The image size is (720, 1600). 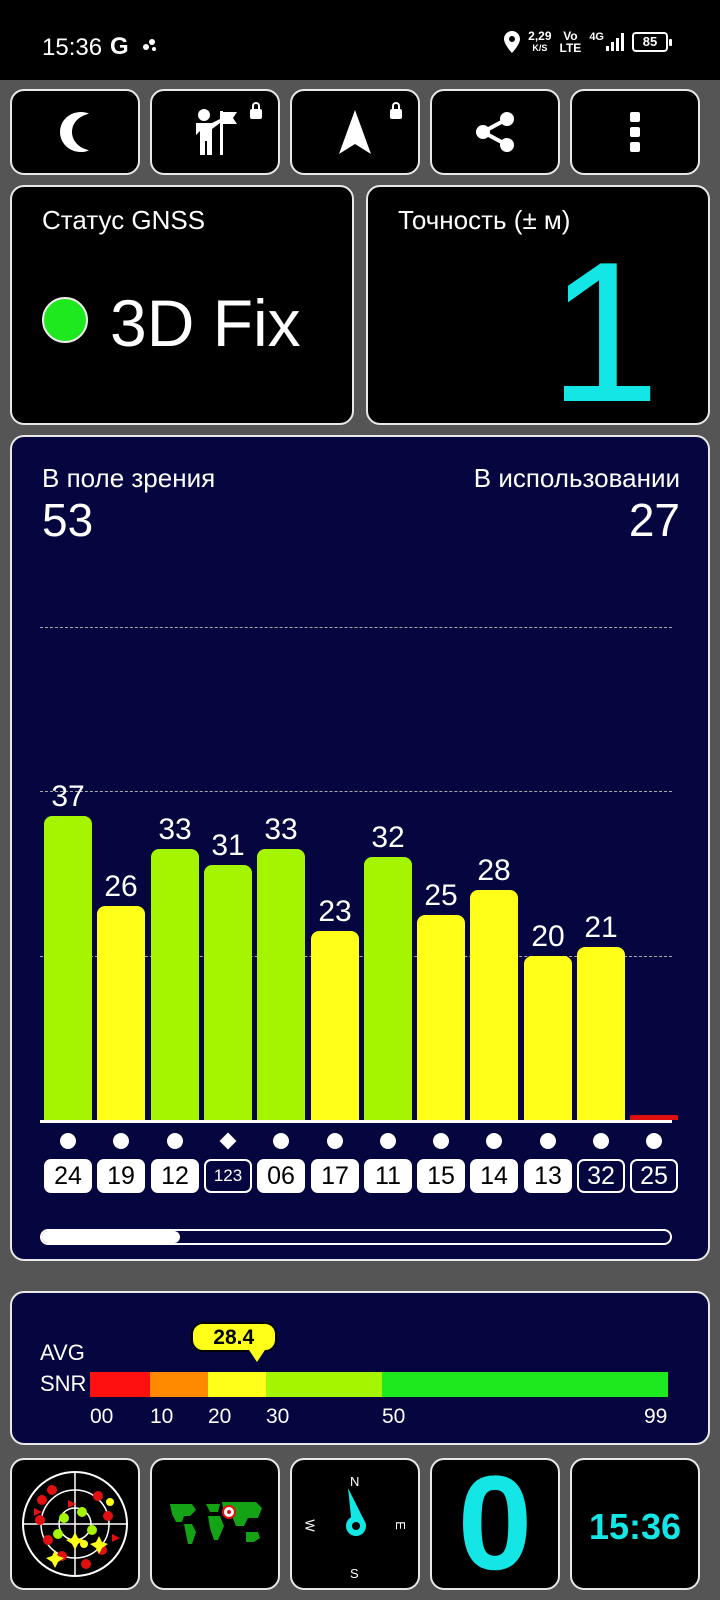 I want to click on speed-tile: 0, so click(x=495, y=1523).